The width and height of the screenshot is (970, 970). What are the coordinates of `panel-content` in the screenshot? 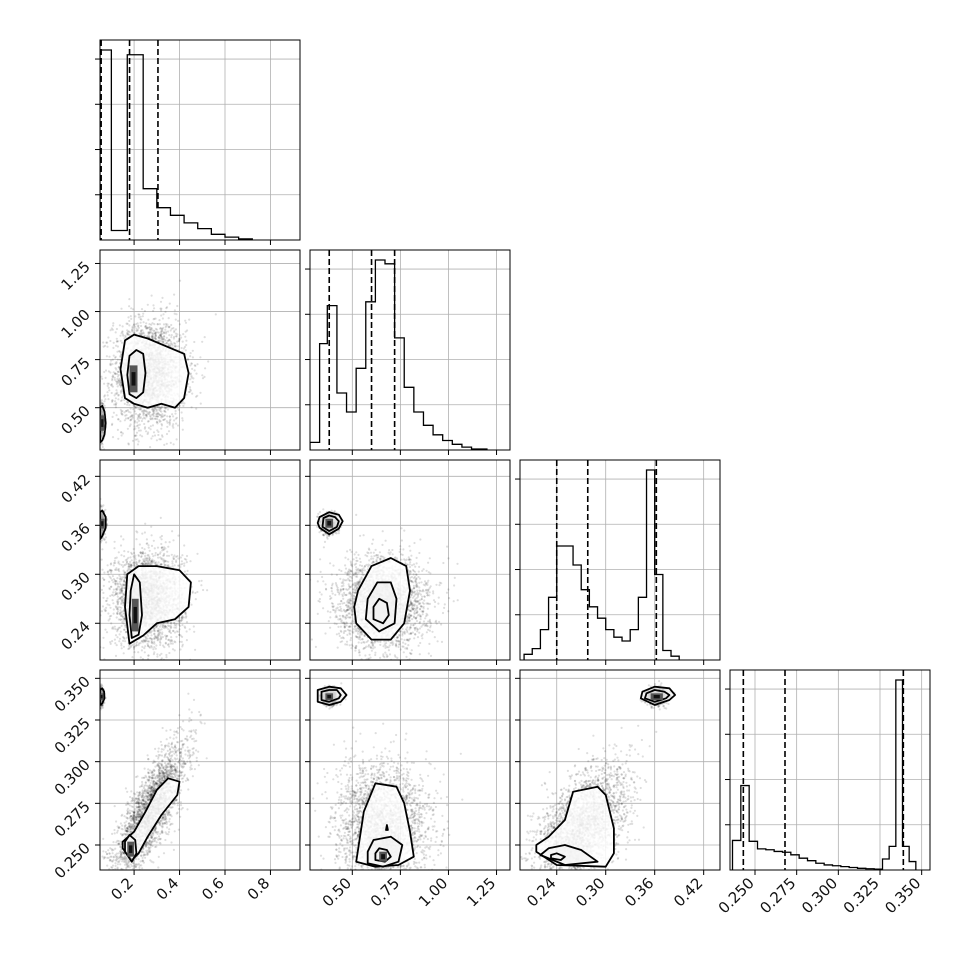 It's located at (195, 352).